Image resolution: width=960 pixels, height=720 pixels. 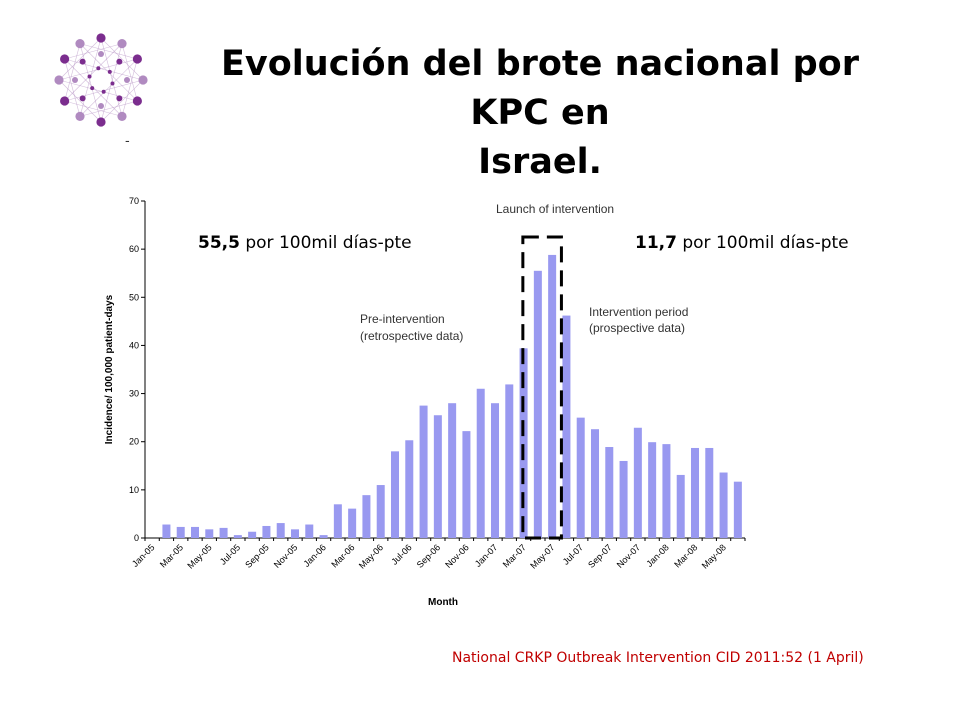 I want to click on post-rate-value: 11,7, so click(x=656, y=243).